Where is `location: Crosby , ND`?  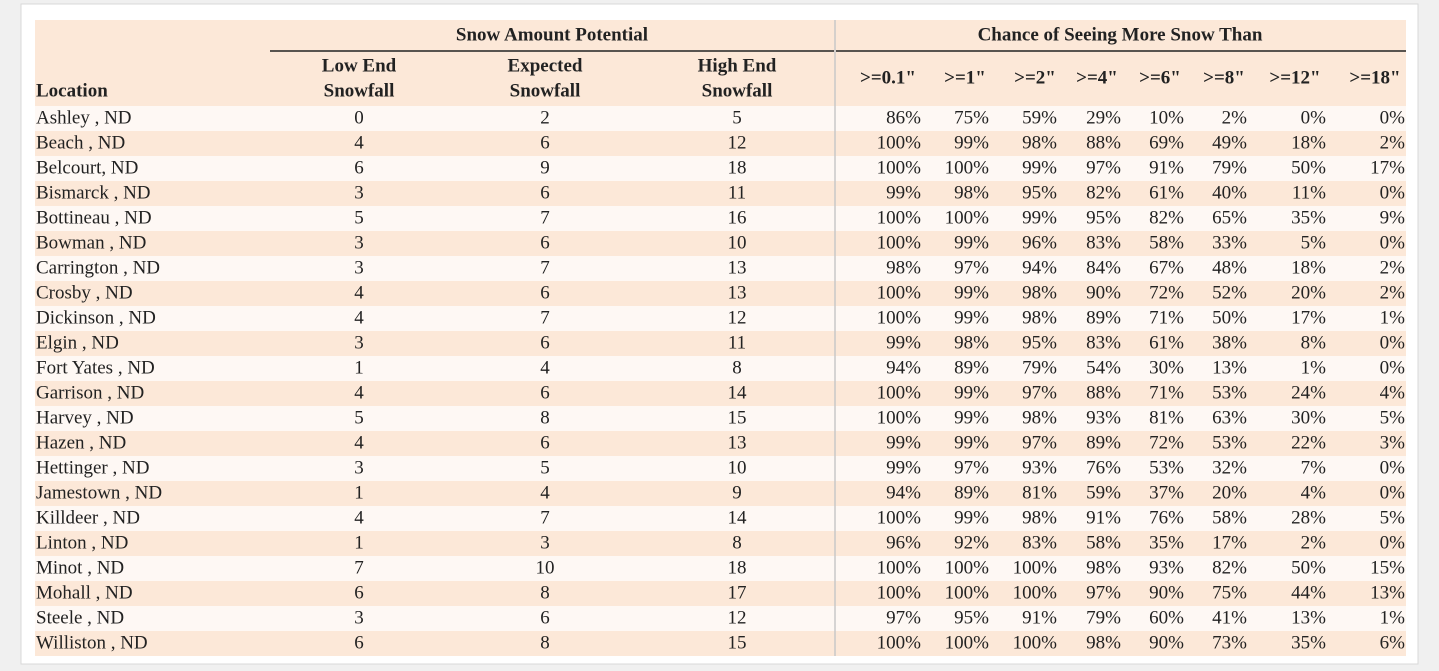
location: Crosby , ND is located at coordinates (84, 292).